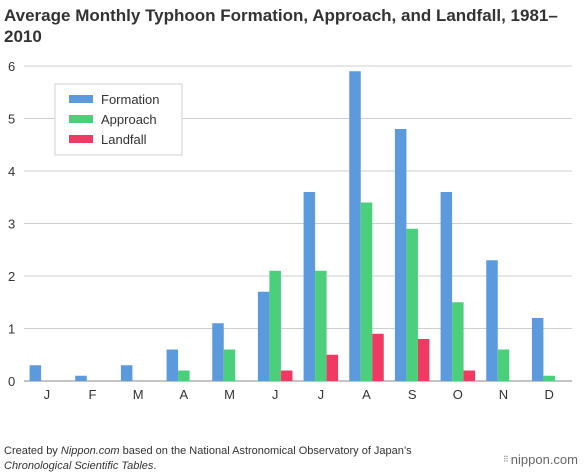 This screenshot has height=476, width=584. I want to click on y-tick-label: 4, so click(11, 171).